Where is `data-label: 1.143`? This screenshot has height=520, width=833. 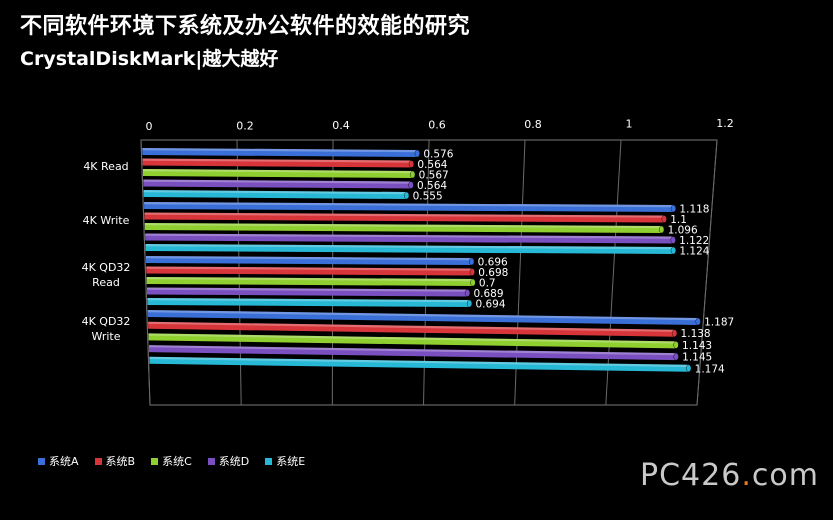 data-label: 1.143 is located at coordinates (697, 346).